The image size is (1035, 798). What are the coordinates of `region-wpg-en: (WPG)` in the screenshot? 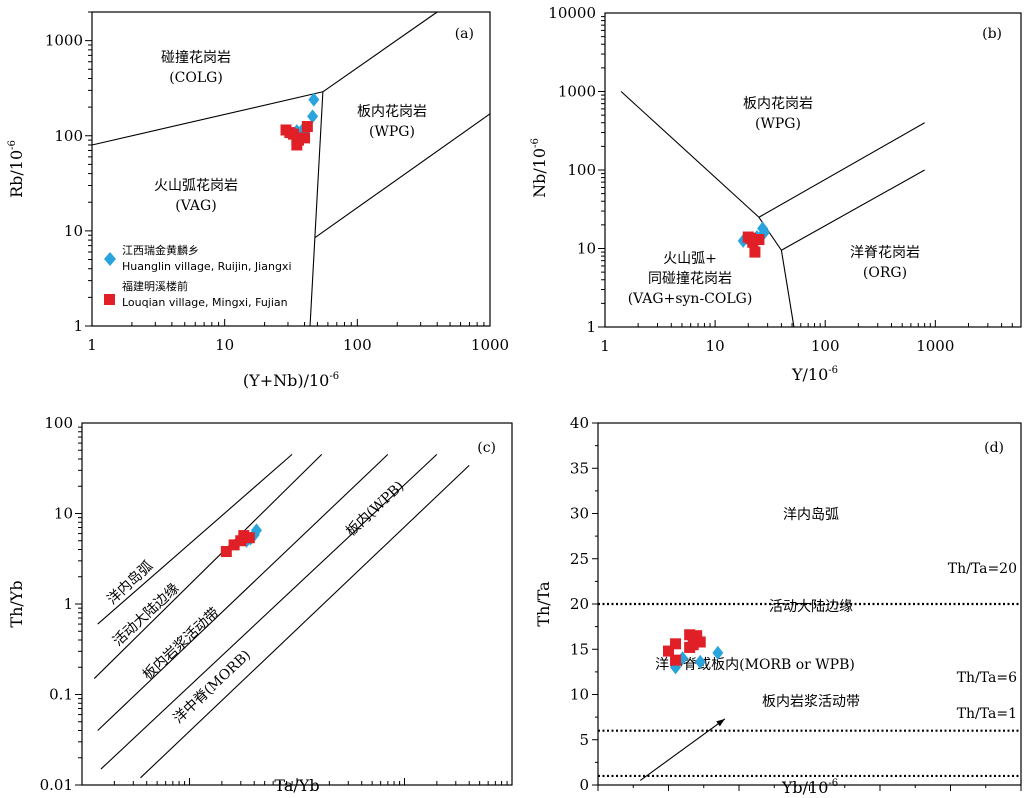 It's located at (392, 132).